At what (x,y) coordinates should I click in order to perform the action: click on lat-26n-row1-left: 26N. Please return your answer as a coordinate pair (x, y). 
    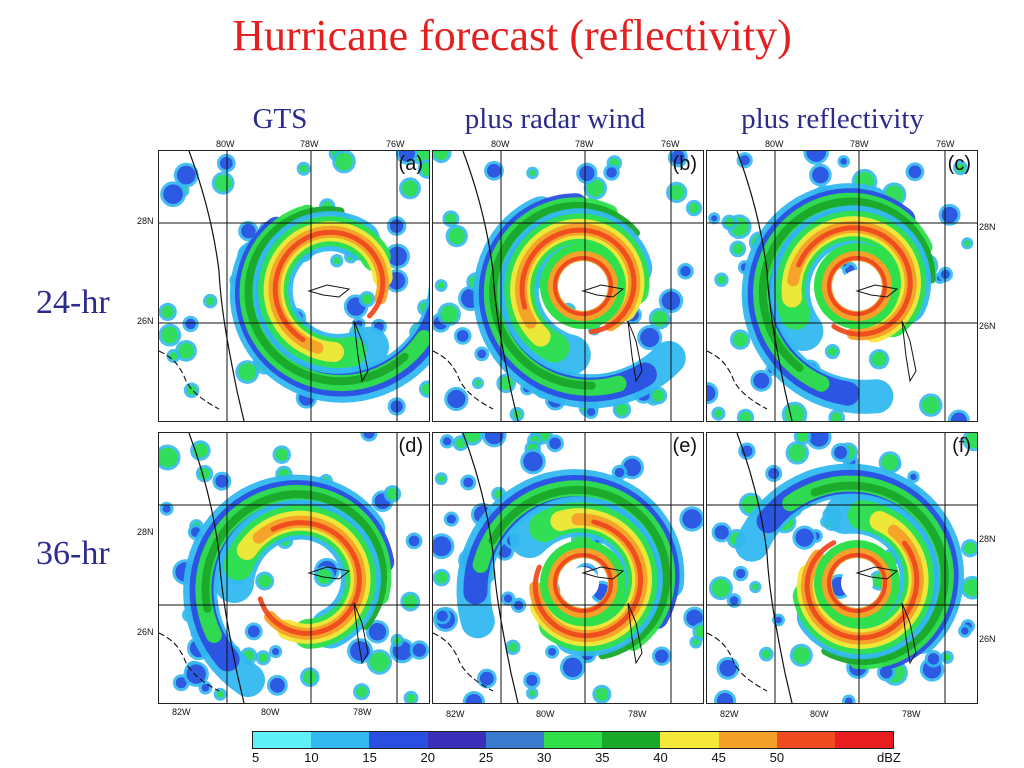
    Looking at the image, I should click on (145, 321).